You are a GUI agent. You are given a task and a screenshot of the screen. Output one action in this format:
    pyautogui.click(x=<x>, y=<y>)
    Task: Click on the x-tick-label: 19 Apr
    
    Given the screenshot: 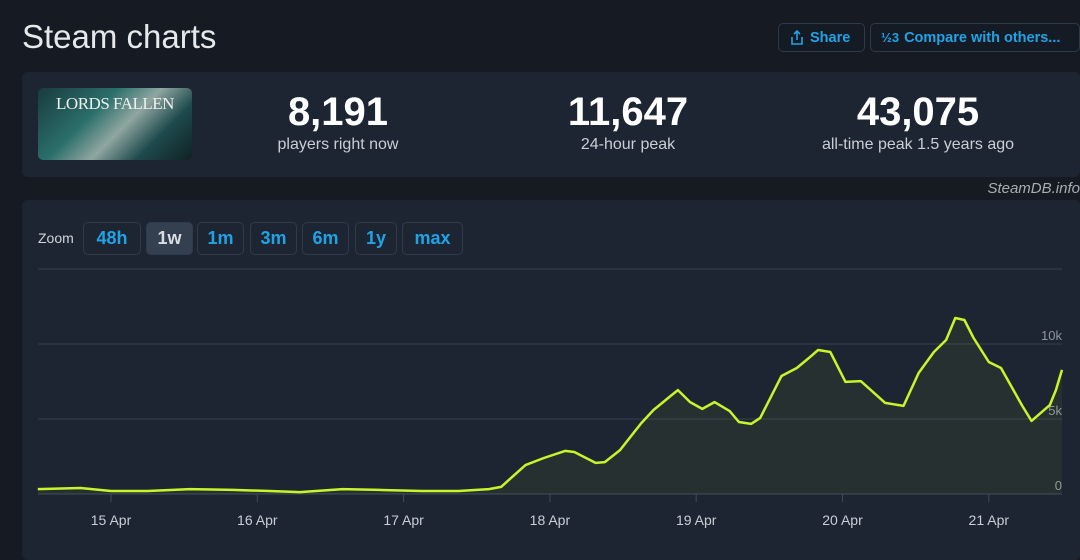 What is the action you would take?
    pyautogui.click(x=696, y=520)
    